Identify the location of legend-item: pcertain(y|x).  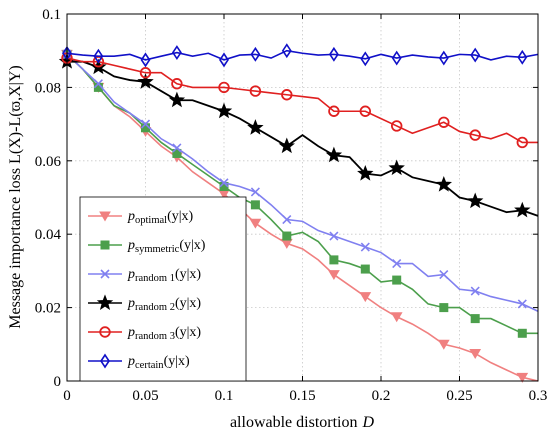
(139, 362).